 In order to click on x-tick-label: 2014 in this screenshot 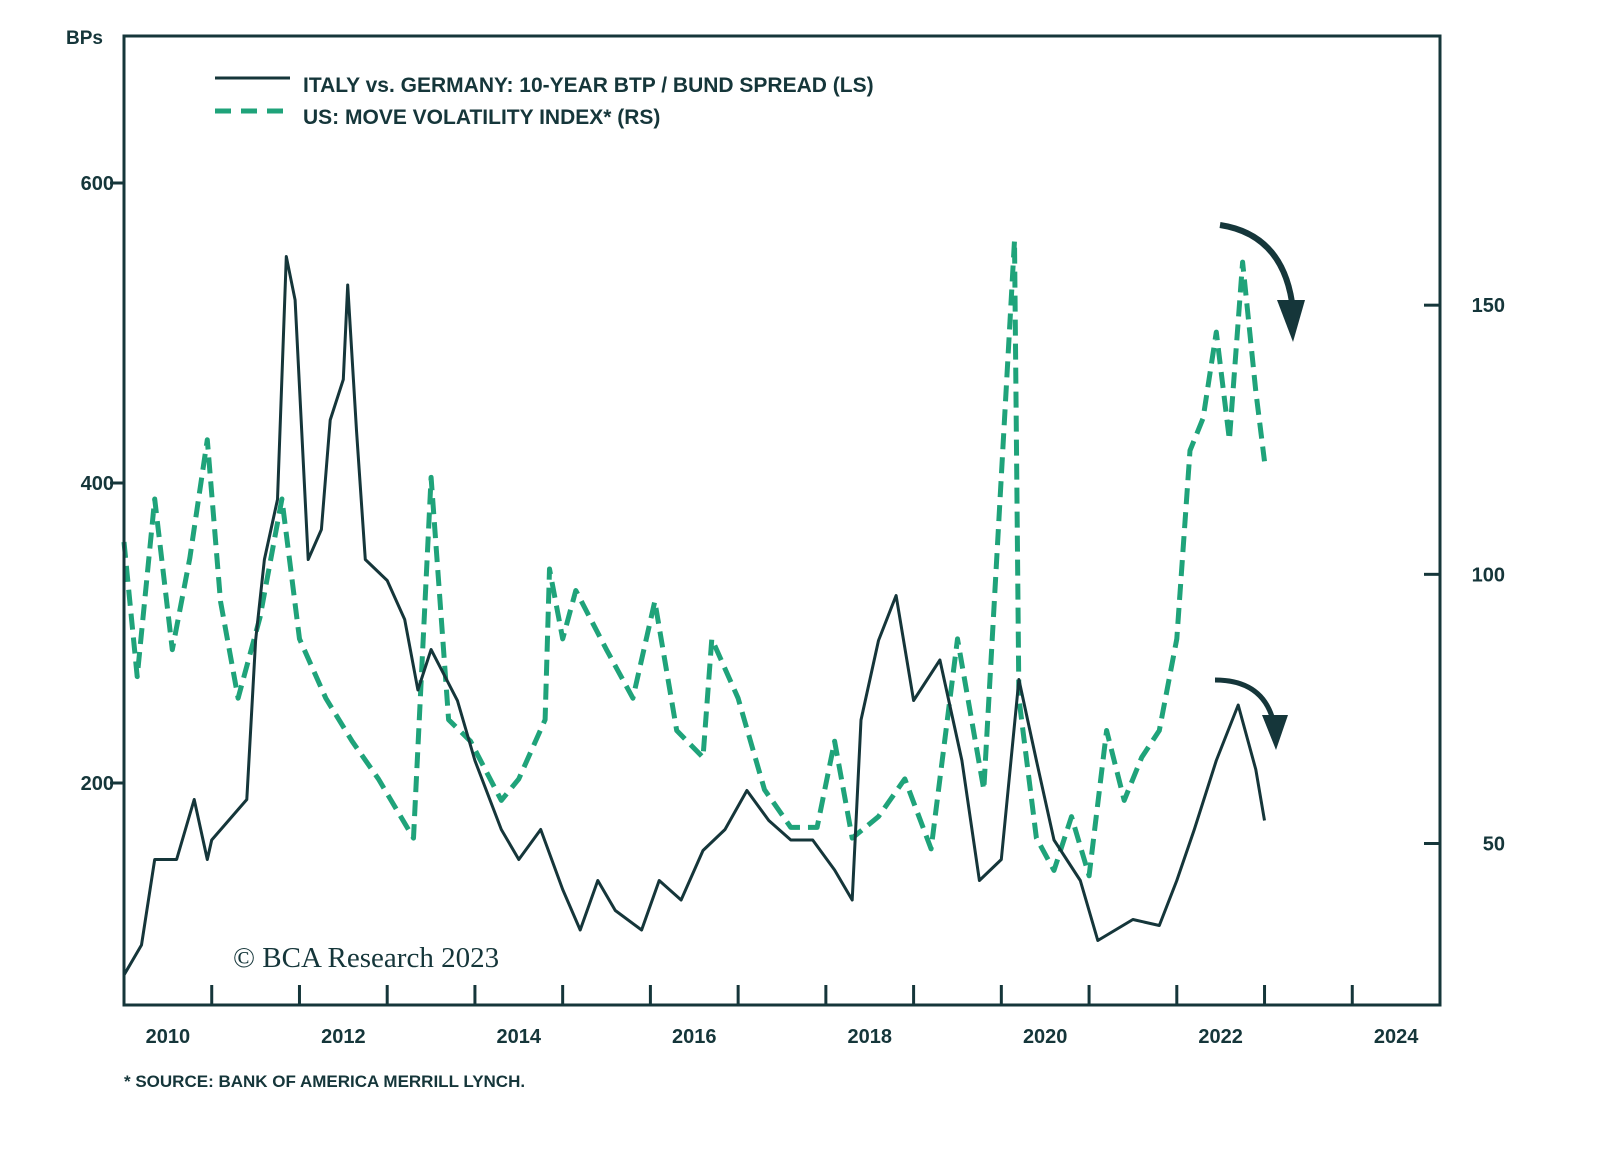, I will do `click(519, 1037)`.